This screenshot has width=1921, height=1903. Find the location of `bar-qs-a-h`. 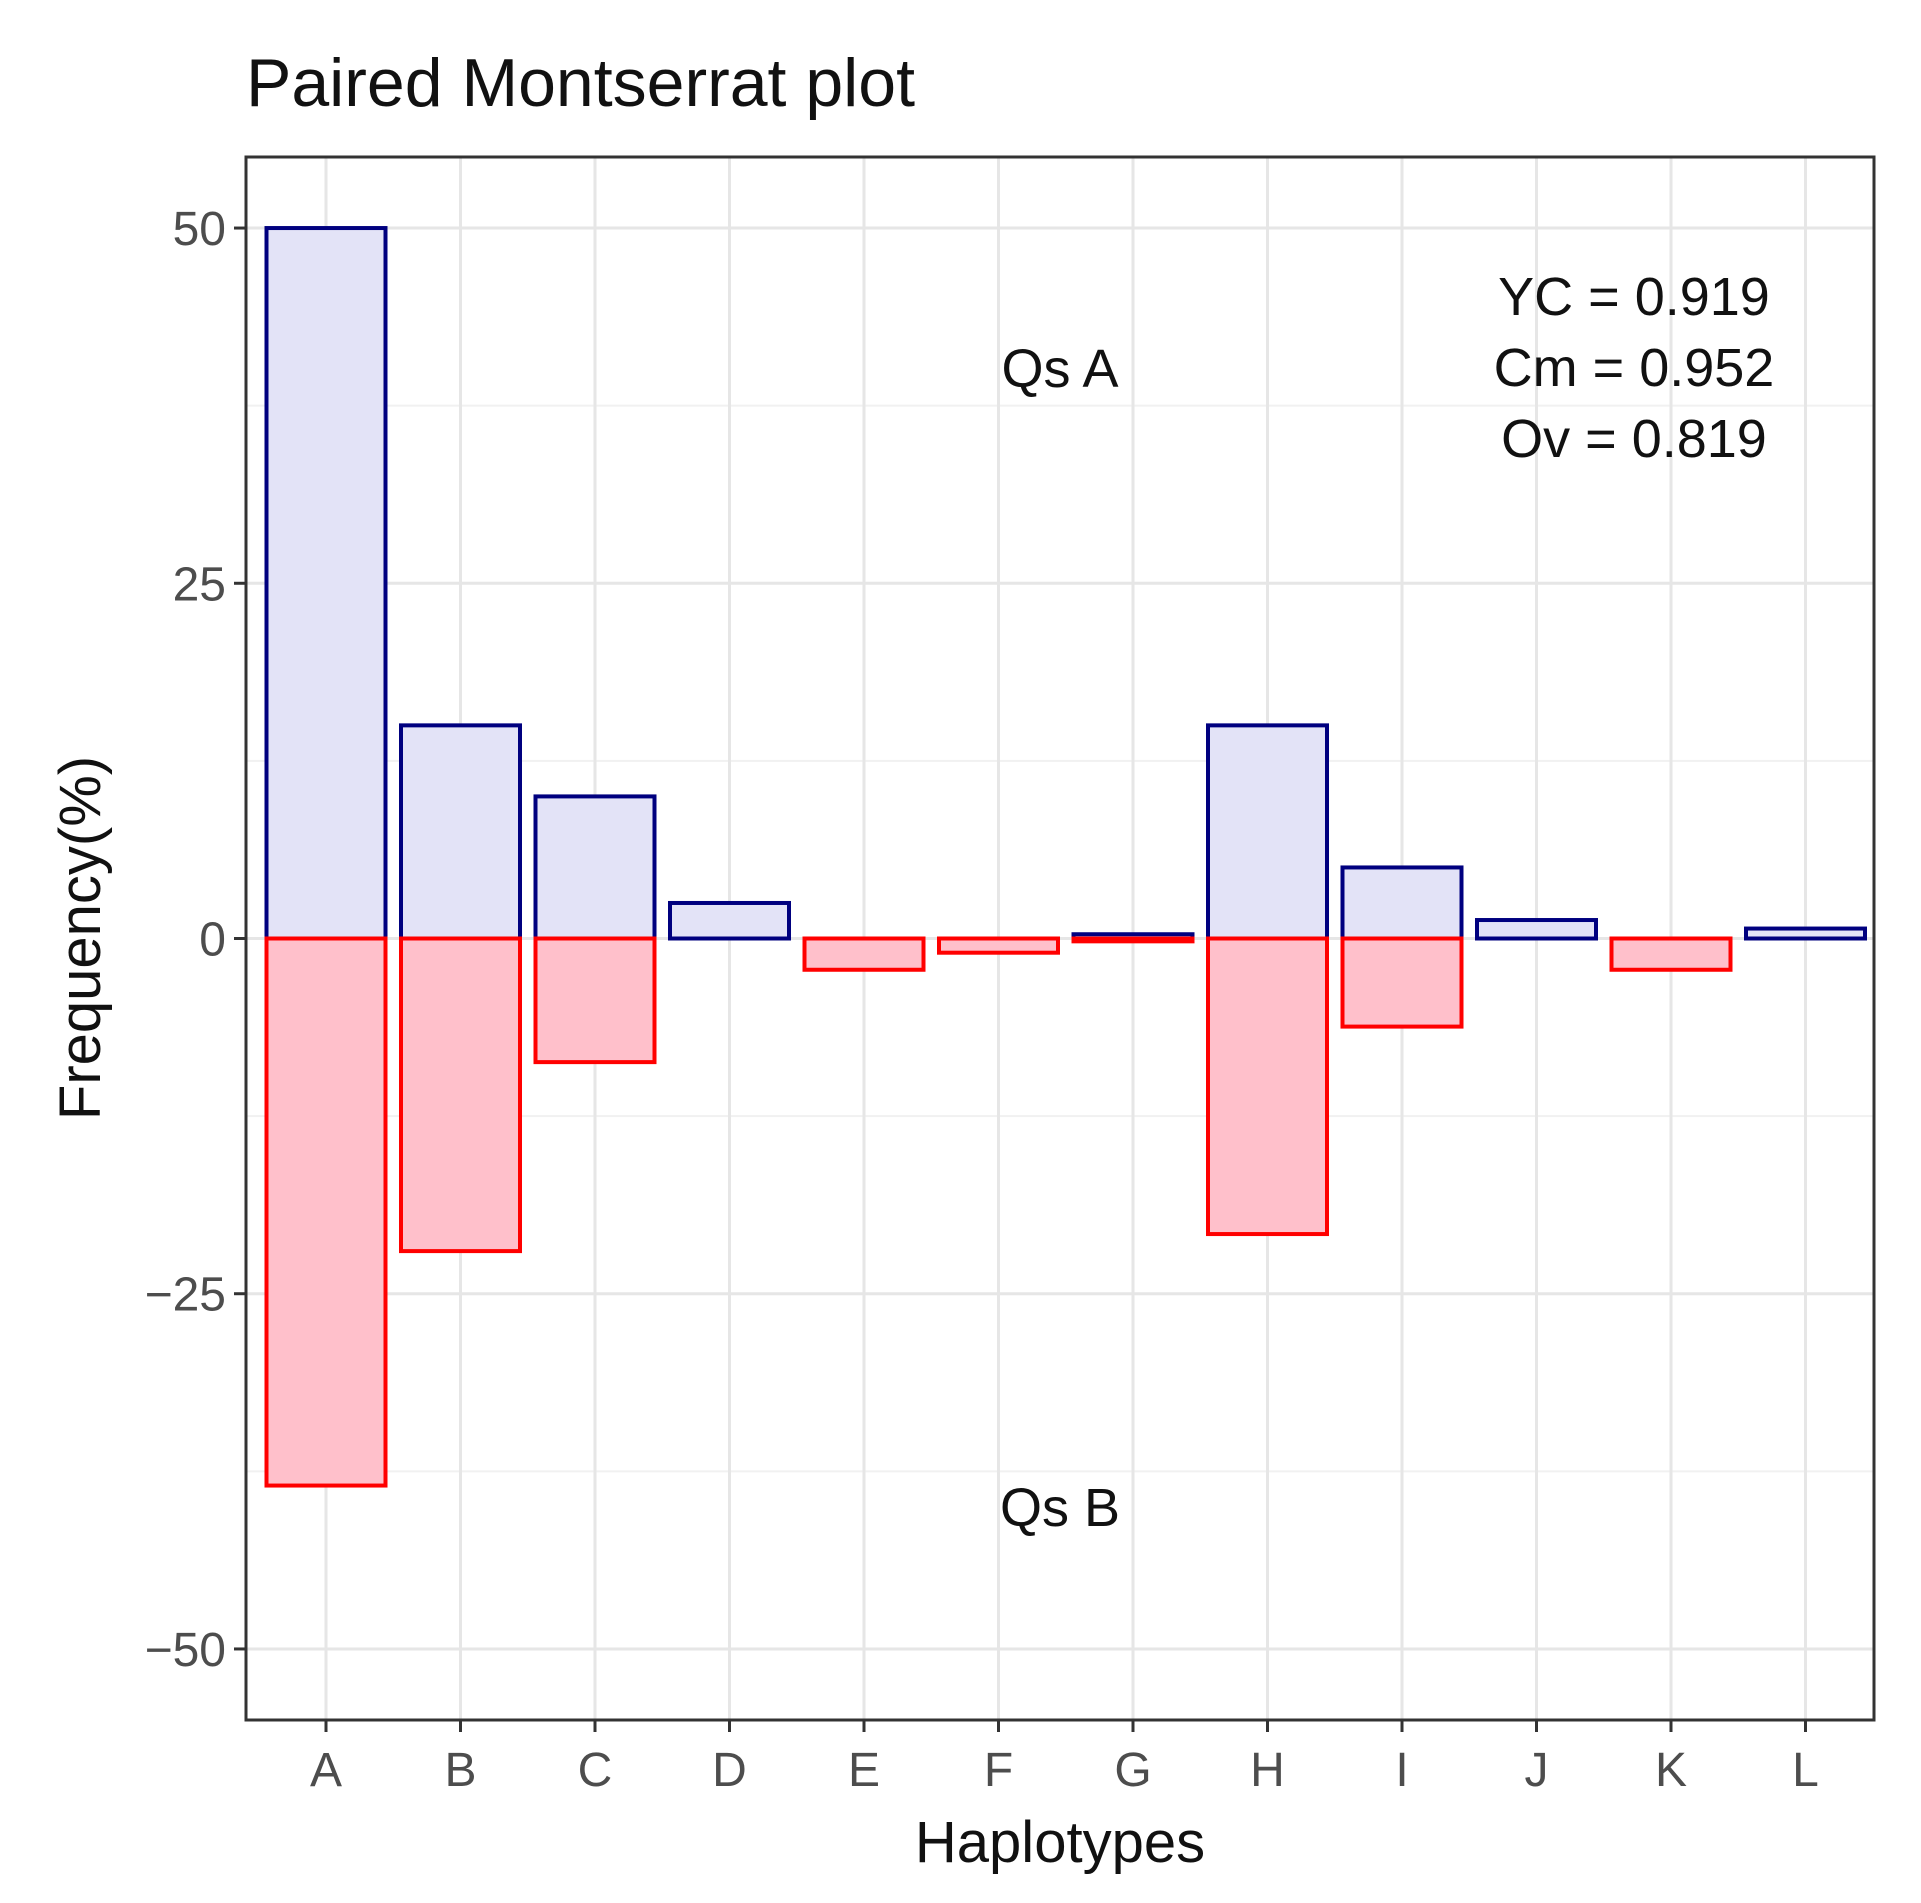

bar-qs-a-h is located at coordinates (1267, 832).